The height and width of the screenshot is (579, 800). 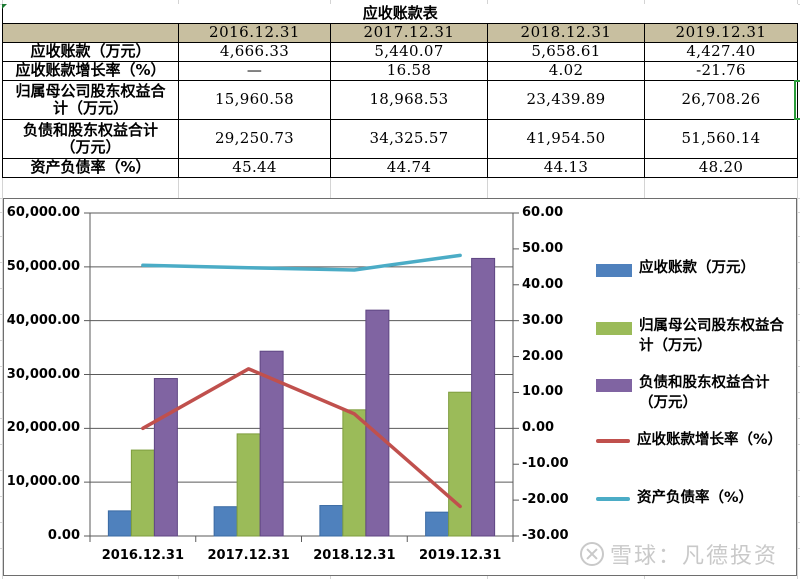 I want to click on y-right-tick-label: 10.00, so click(x=543, y=392).